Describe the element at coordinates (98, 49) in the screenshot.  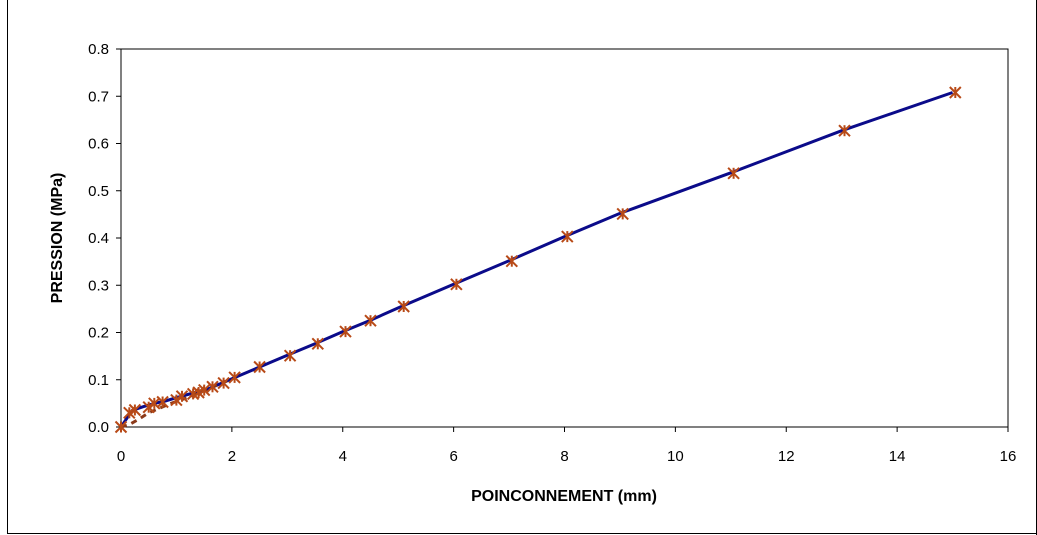
I see `y-tick-label: 0.8` at that location.